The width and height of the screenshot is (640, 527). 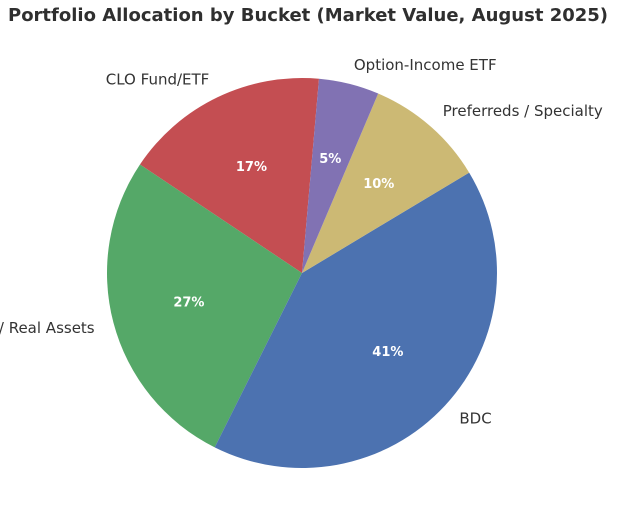 What do you see at coordinates (523, 111) in the screenshot?
I see `slice-label-preferreds-specialty: Preferreds / Specialty` at bounding box center [523, 111].